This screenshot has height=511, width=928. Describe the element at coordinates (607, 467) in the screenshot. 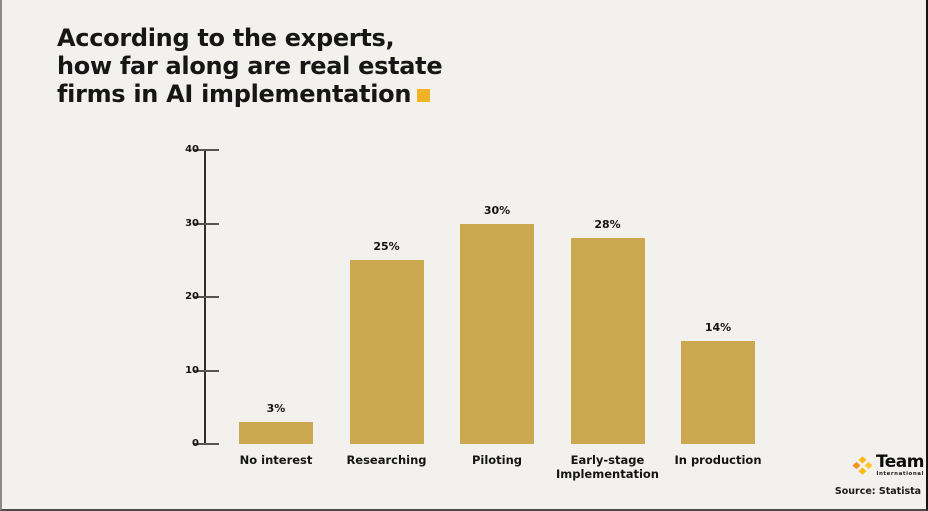

I see `x-category-label: Early-stage Implementation` at that location.